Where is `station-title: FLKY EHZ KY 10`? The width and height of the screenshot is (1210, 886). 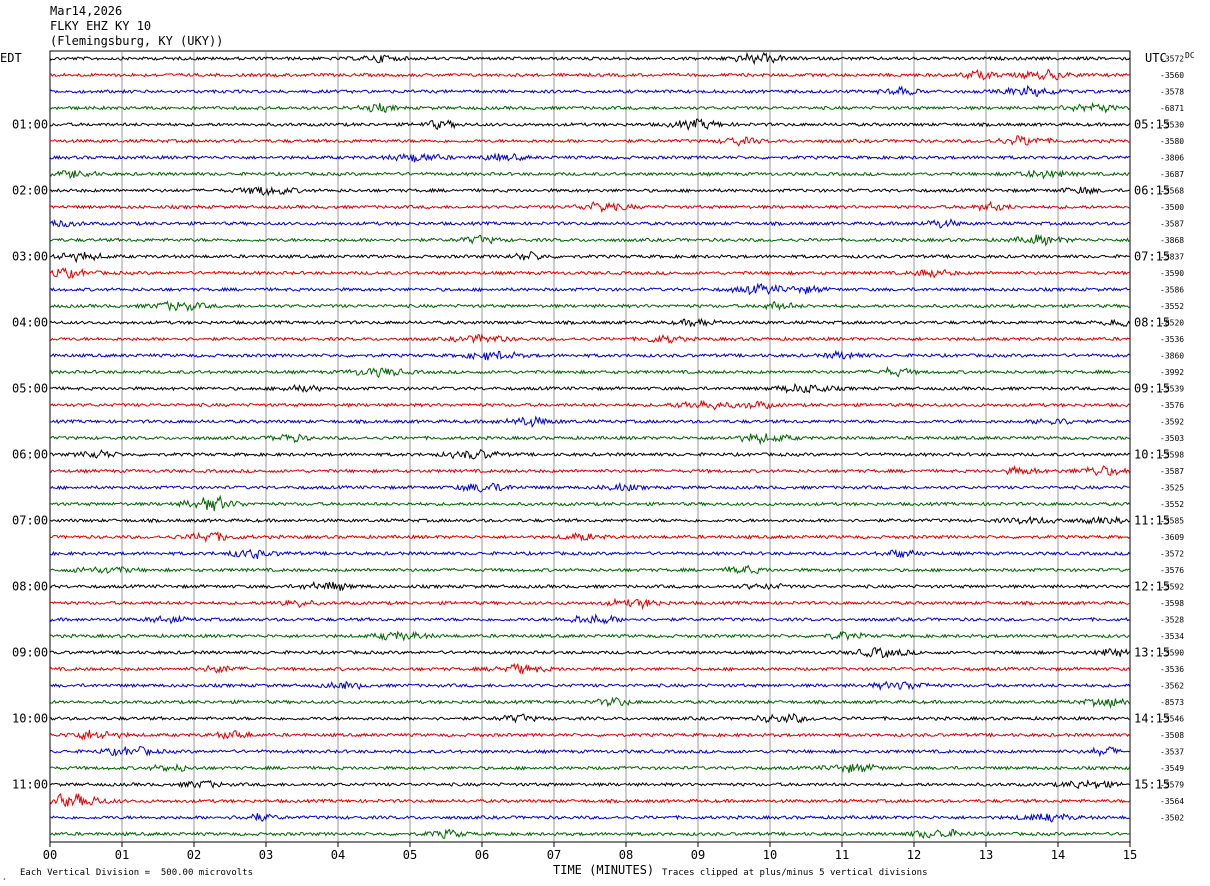 station-title: FLKY EHZ KY 10 is located at coordinates (101, 26).